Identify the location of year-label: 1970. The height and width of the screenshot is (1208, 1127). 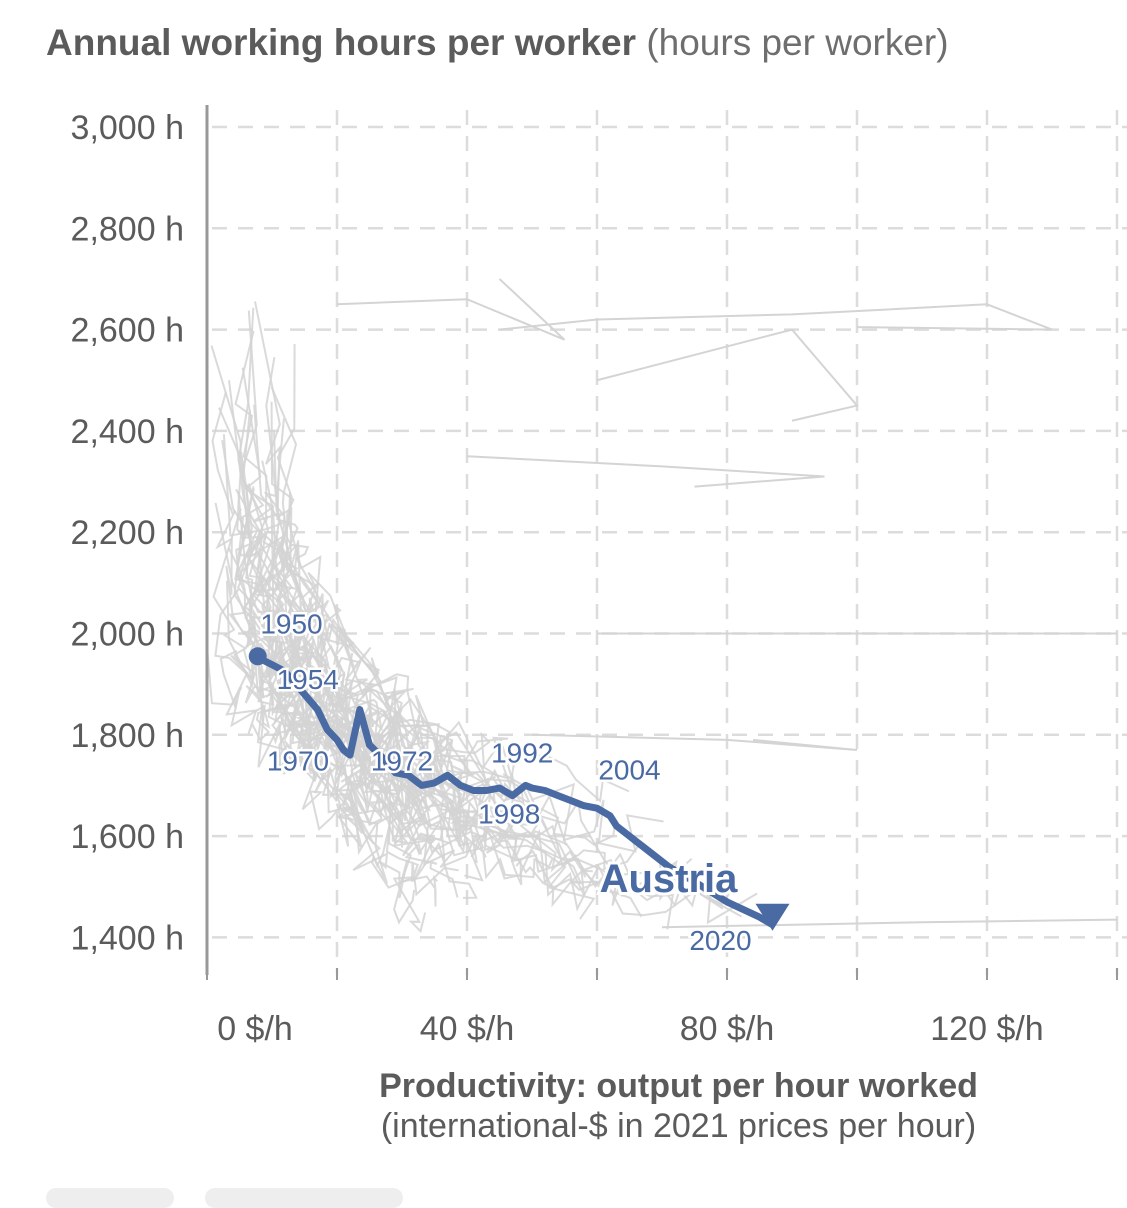
(298, 760).